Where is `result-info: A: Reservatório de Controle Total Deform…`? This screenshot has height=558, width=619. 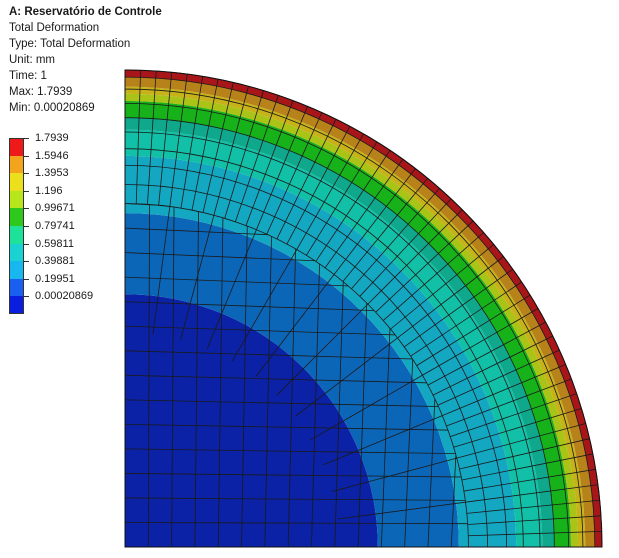
result-info: A: Reservatório de Controle Total Deform… is located at coordinates (85, 60).